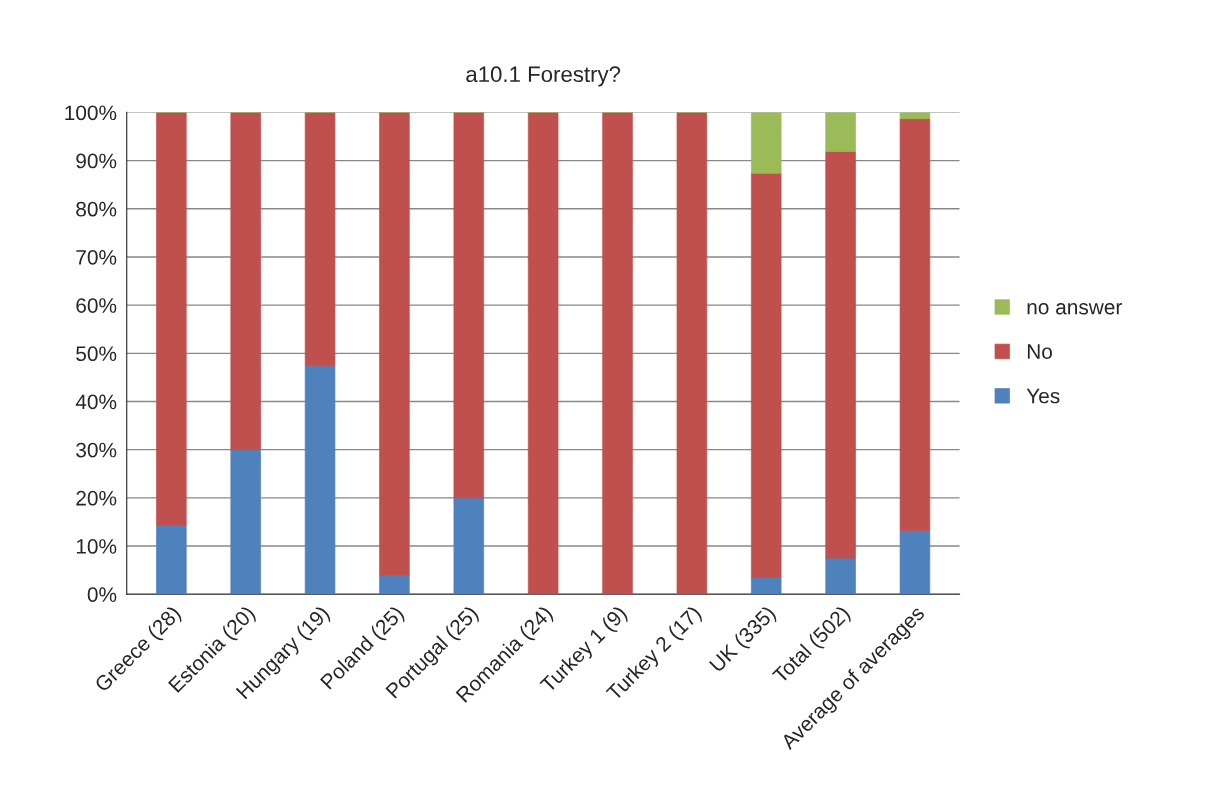 The height and width of the screenshot is (803, 1207). I want to click on y-tick-label: 80%, so click(96, 209).